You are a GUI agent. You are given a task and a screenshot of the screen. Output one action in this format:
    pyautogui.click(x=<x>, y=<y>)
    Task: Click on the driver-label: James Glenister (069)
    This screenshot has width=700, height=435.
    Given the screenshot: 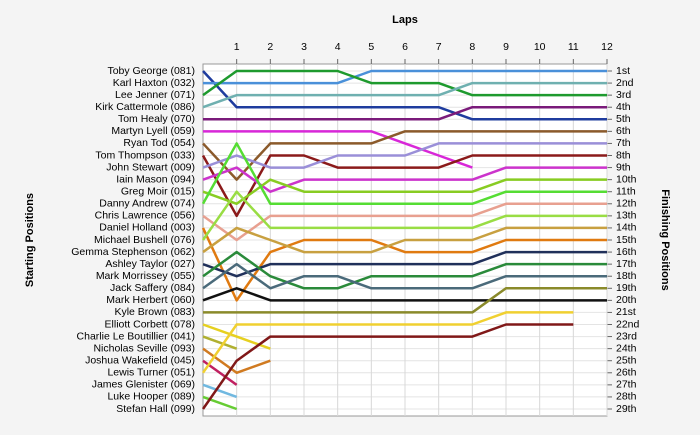 What is the action you would take?
    pyautogui.click(x=143, y=385)
    